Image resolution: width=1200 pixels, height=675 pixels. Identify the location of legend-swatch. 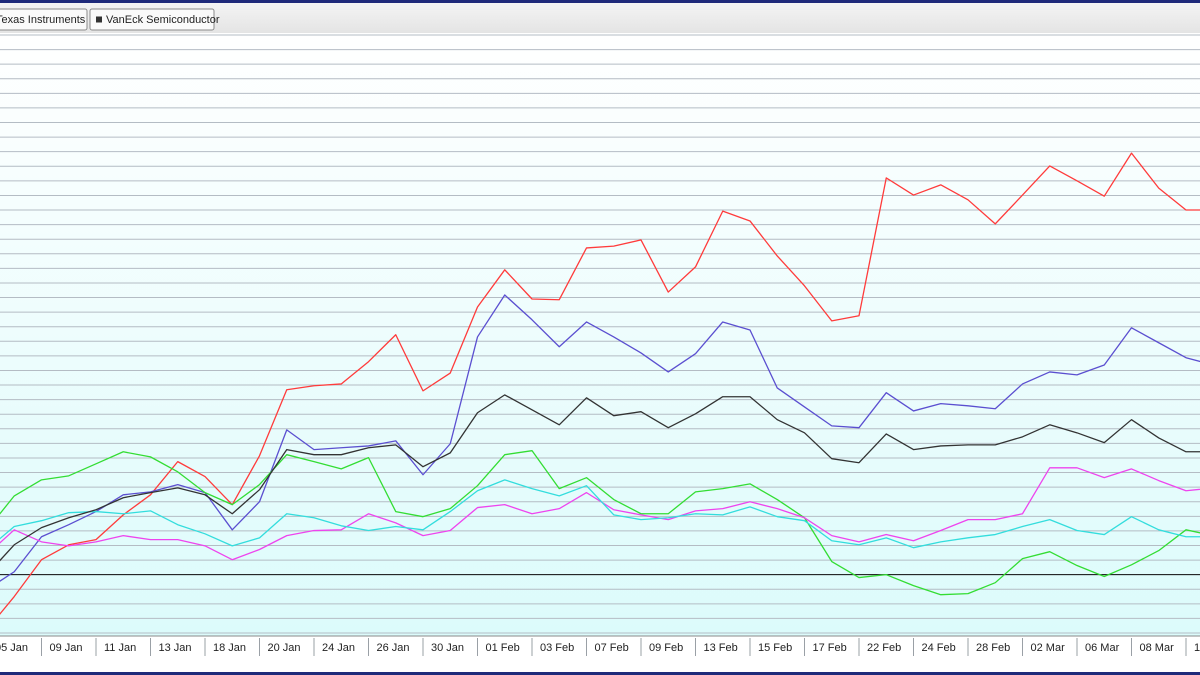
(99, 19).